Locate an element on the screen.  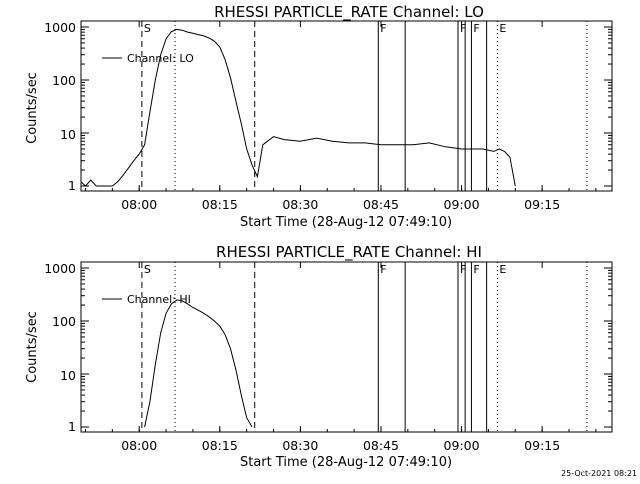
data-series-line is located at coordinates (198, 363).